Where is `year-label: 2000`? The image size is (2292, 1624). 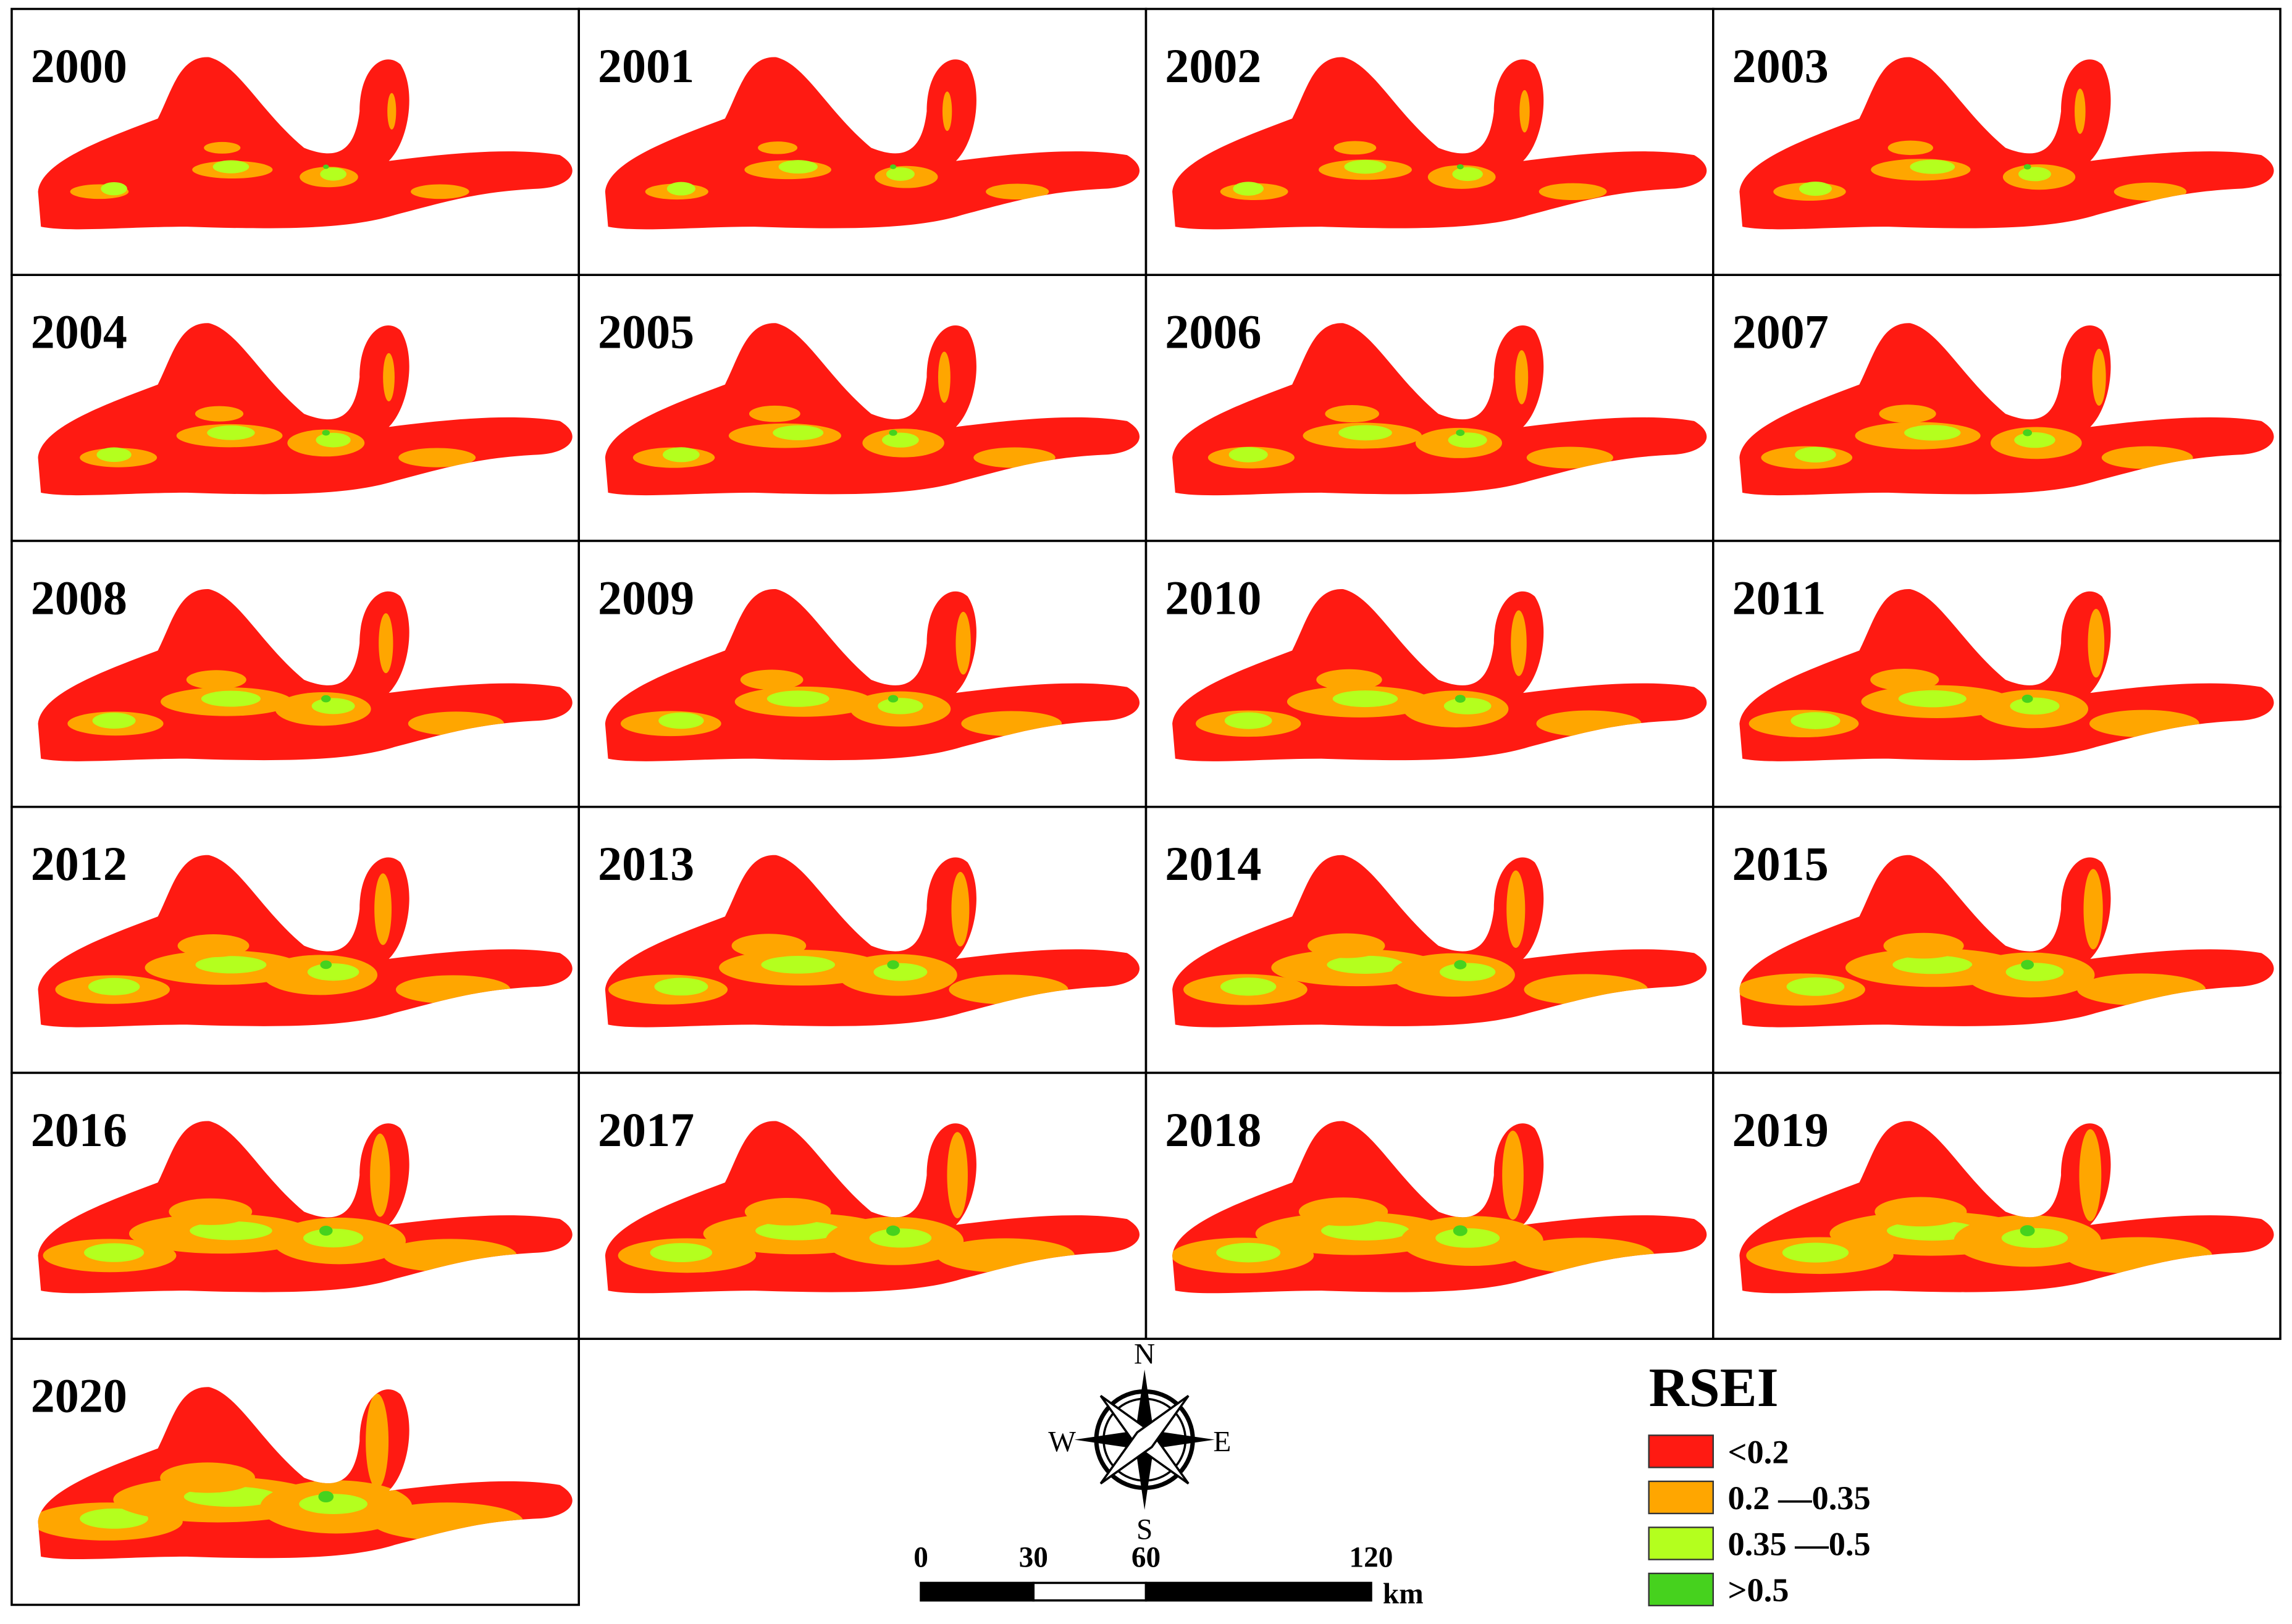 year-label: 2000 is located at coordinates (79, 66).